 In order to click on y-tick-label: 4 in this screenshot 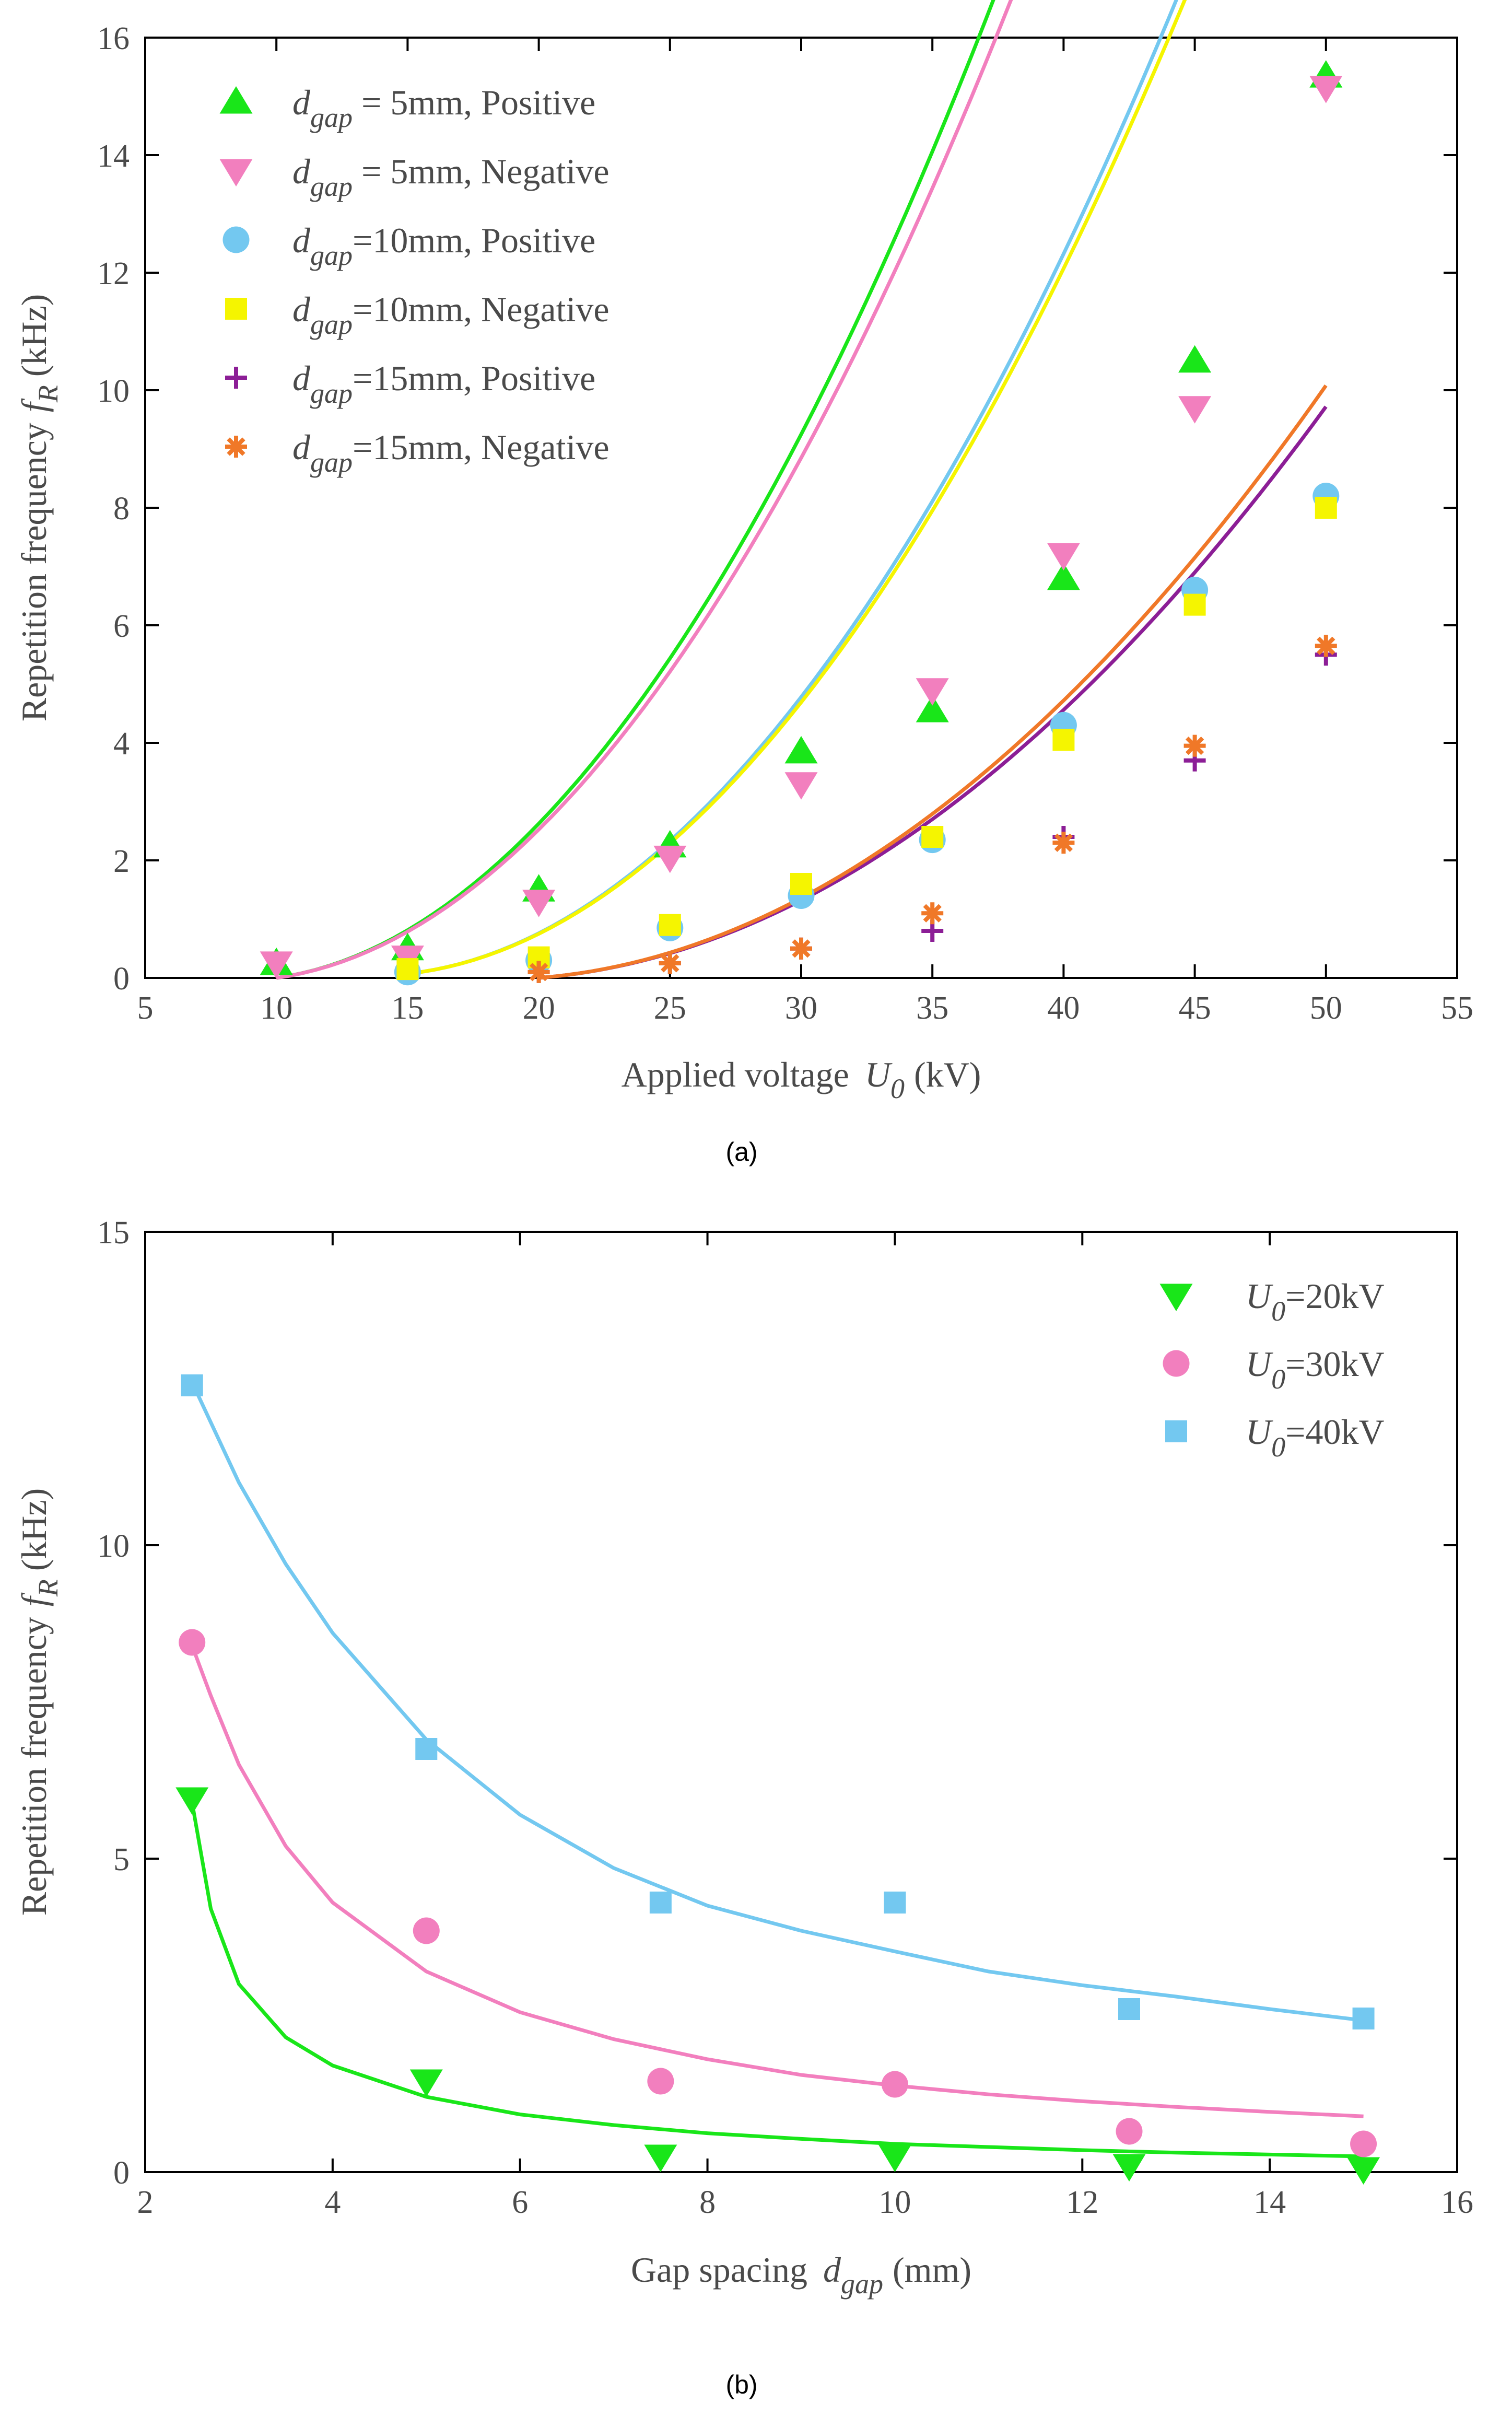, I will do `click(122, 744)`.